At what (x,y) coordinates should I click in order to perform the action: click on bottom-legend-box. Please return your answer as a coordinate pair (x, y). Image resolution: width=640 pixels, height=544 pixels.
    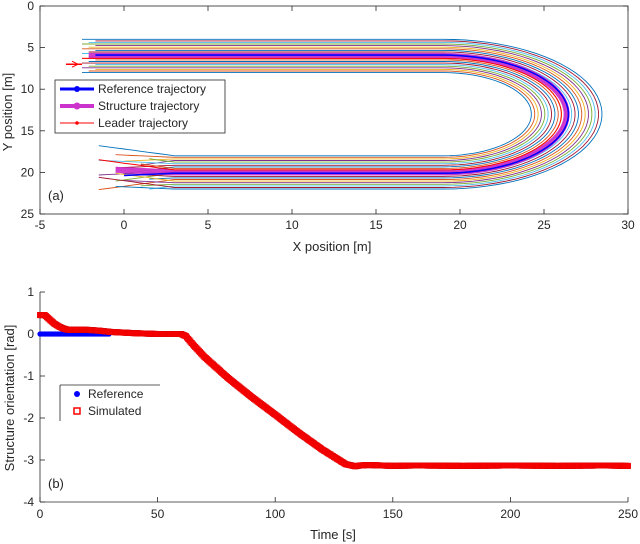
    Looking at the image, I should click on (110, 403).